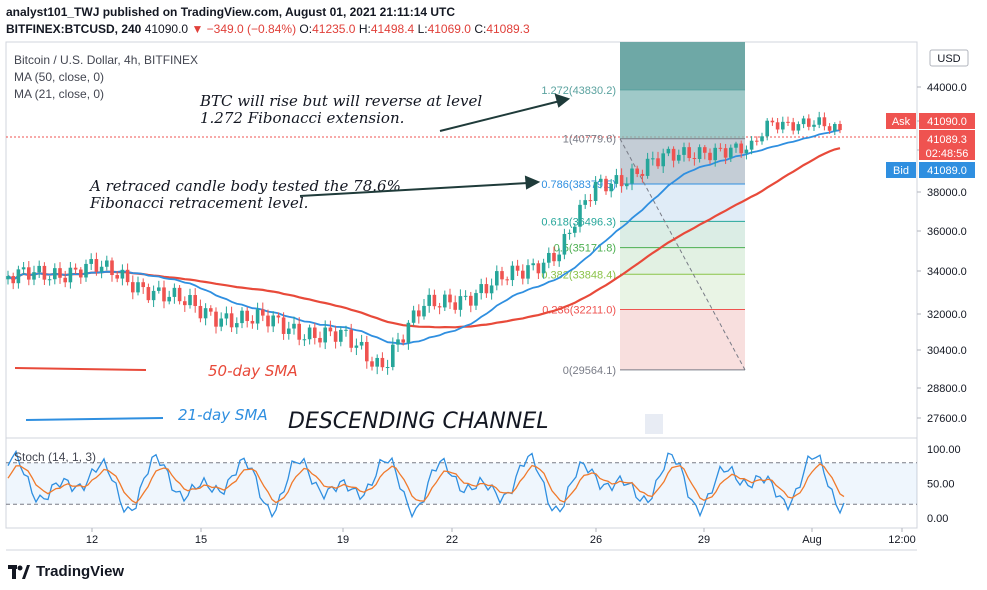 The width and height of the screenshot is (987, 590). I want to click on x-tick-label: Aug, so click(812, 540).